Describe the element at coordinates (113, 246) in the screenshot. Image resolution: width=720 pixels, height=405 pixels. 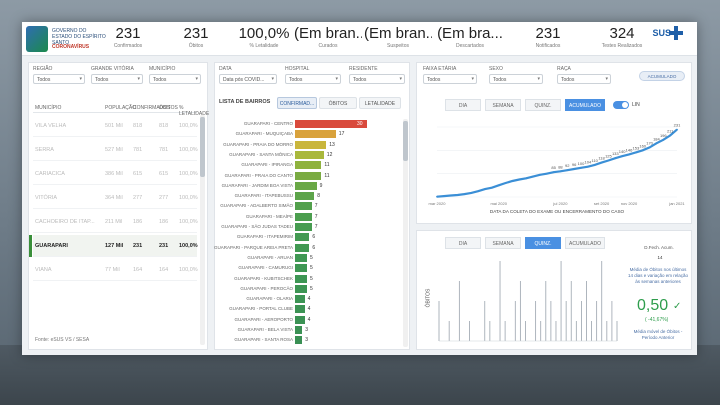
I see `table-row: GUARAPARI 127 Mil 231 231 100,0%` at that location.